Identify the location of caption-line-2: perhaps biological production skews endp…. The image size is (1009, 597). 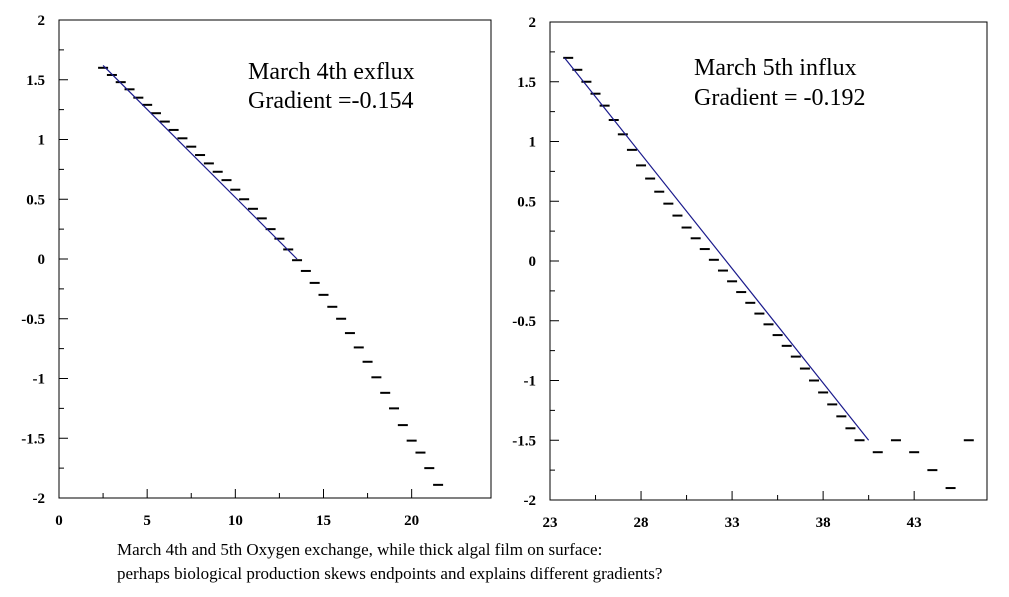
(390, 573).